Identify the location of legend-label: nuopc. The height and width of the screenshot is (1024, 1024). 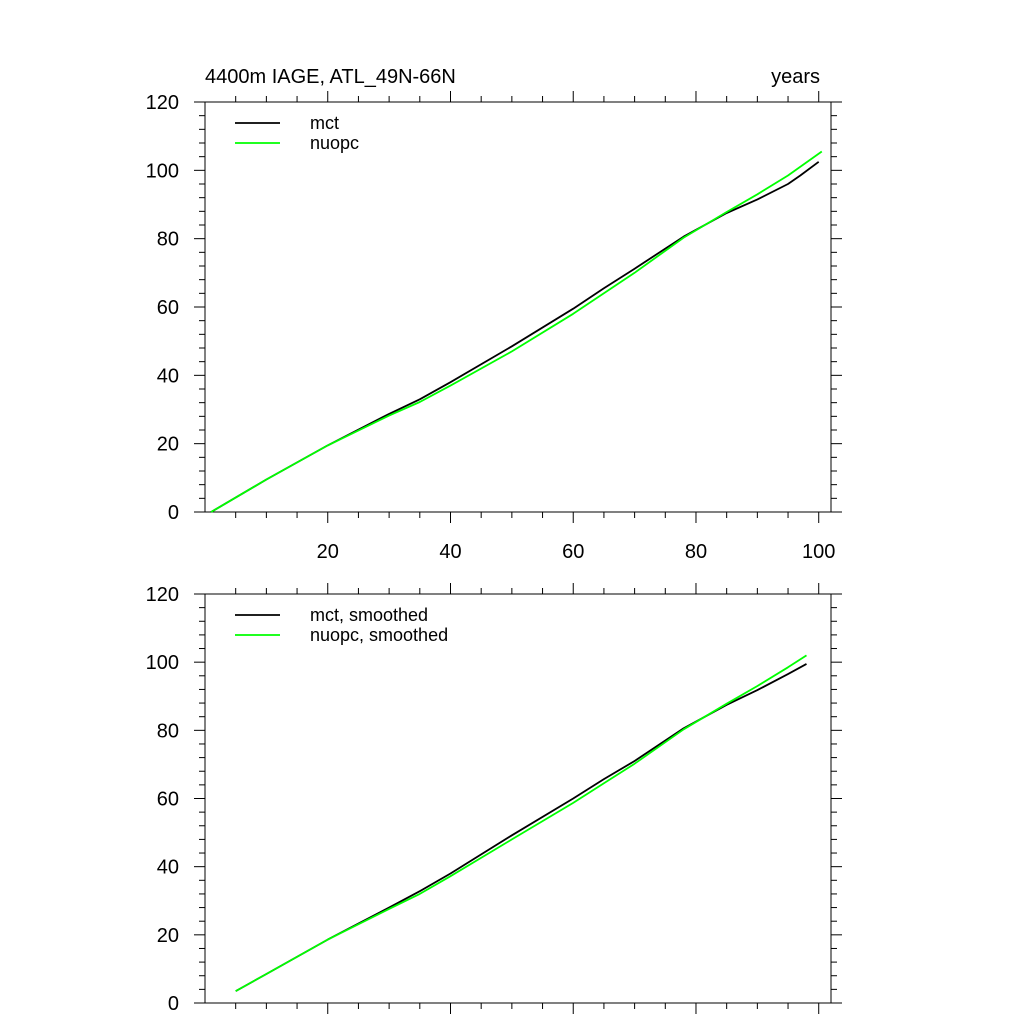
(334, 143).